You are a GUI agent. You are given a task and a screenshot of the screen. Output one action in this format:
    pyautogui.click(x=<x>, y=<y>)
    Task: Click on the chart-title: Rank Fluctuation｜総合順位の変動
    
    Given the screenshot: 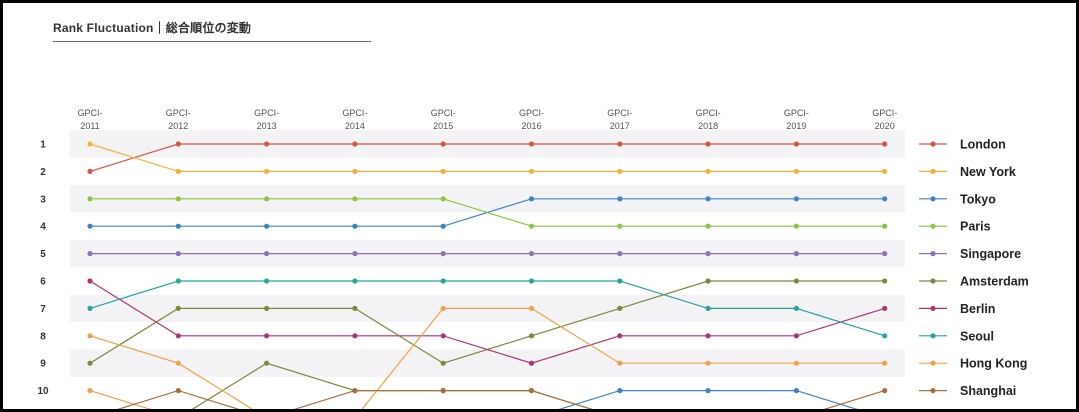 What is the action you would take?
    pyautogui.click(x=152, y=28)
    